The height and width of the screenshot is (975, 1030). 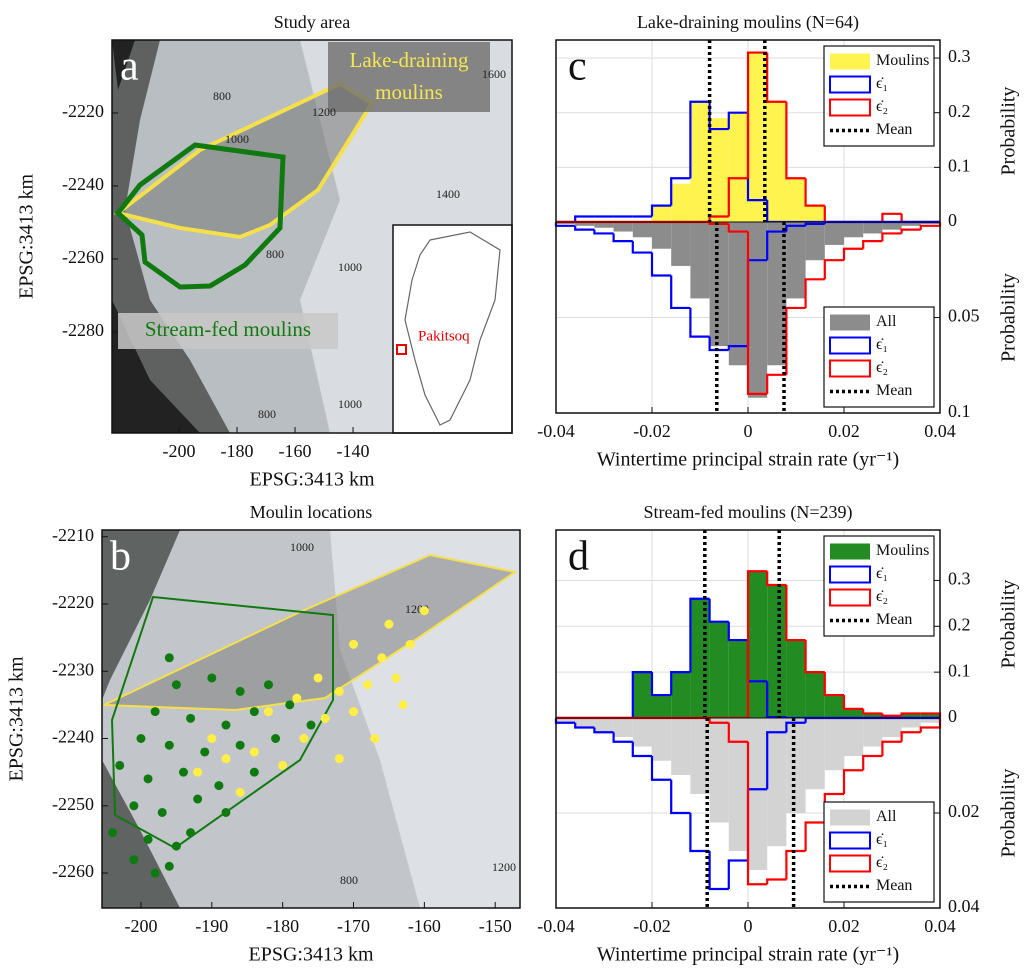 What do you see at coordinates (83, 257) in the screenshot?
I see `y-tick-label: -2260` at bounding box center [83, 257].